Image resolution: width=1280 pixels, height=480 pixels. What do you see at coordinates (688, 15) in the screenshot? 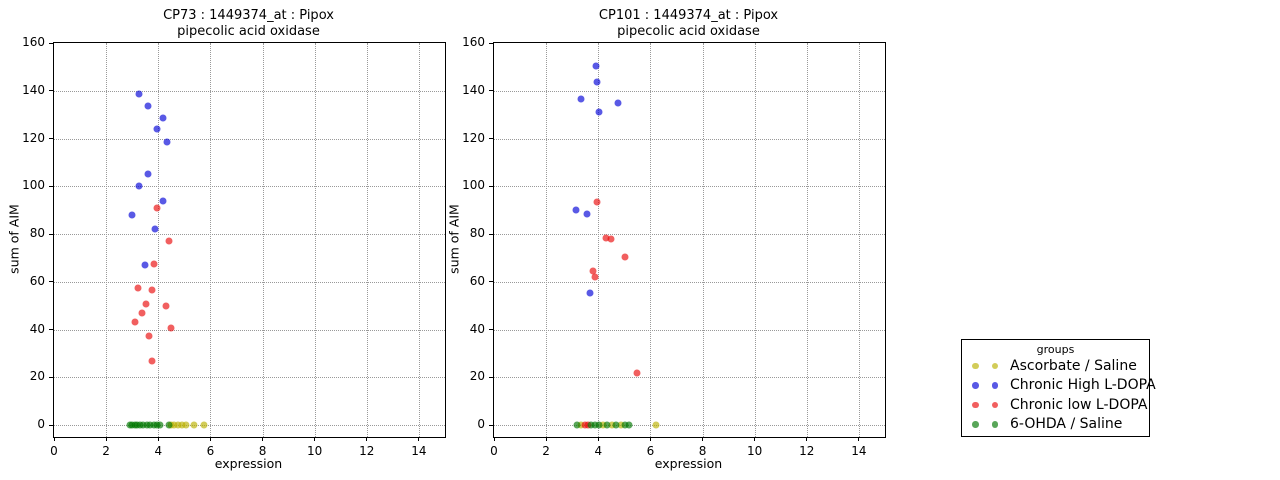
I see `plot-title-line1: CP101 : 1449374_at : Pipox` at bounding box center [688, 15].